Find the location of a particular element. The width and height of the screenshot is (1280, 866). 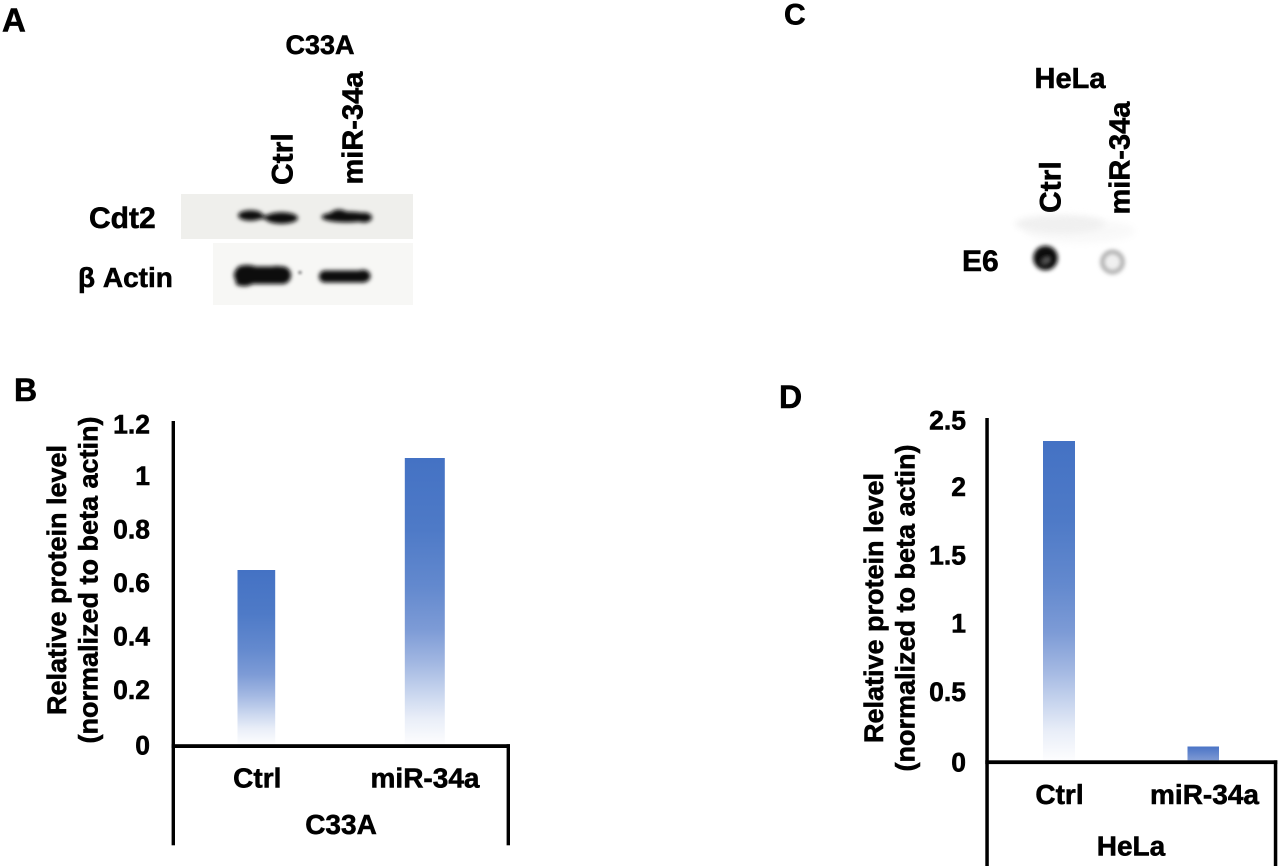

svg-text: β Actin is located at coordinates (125, 277).